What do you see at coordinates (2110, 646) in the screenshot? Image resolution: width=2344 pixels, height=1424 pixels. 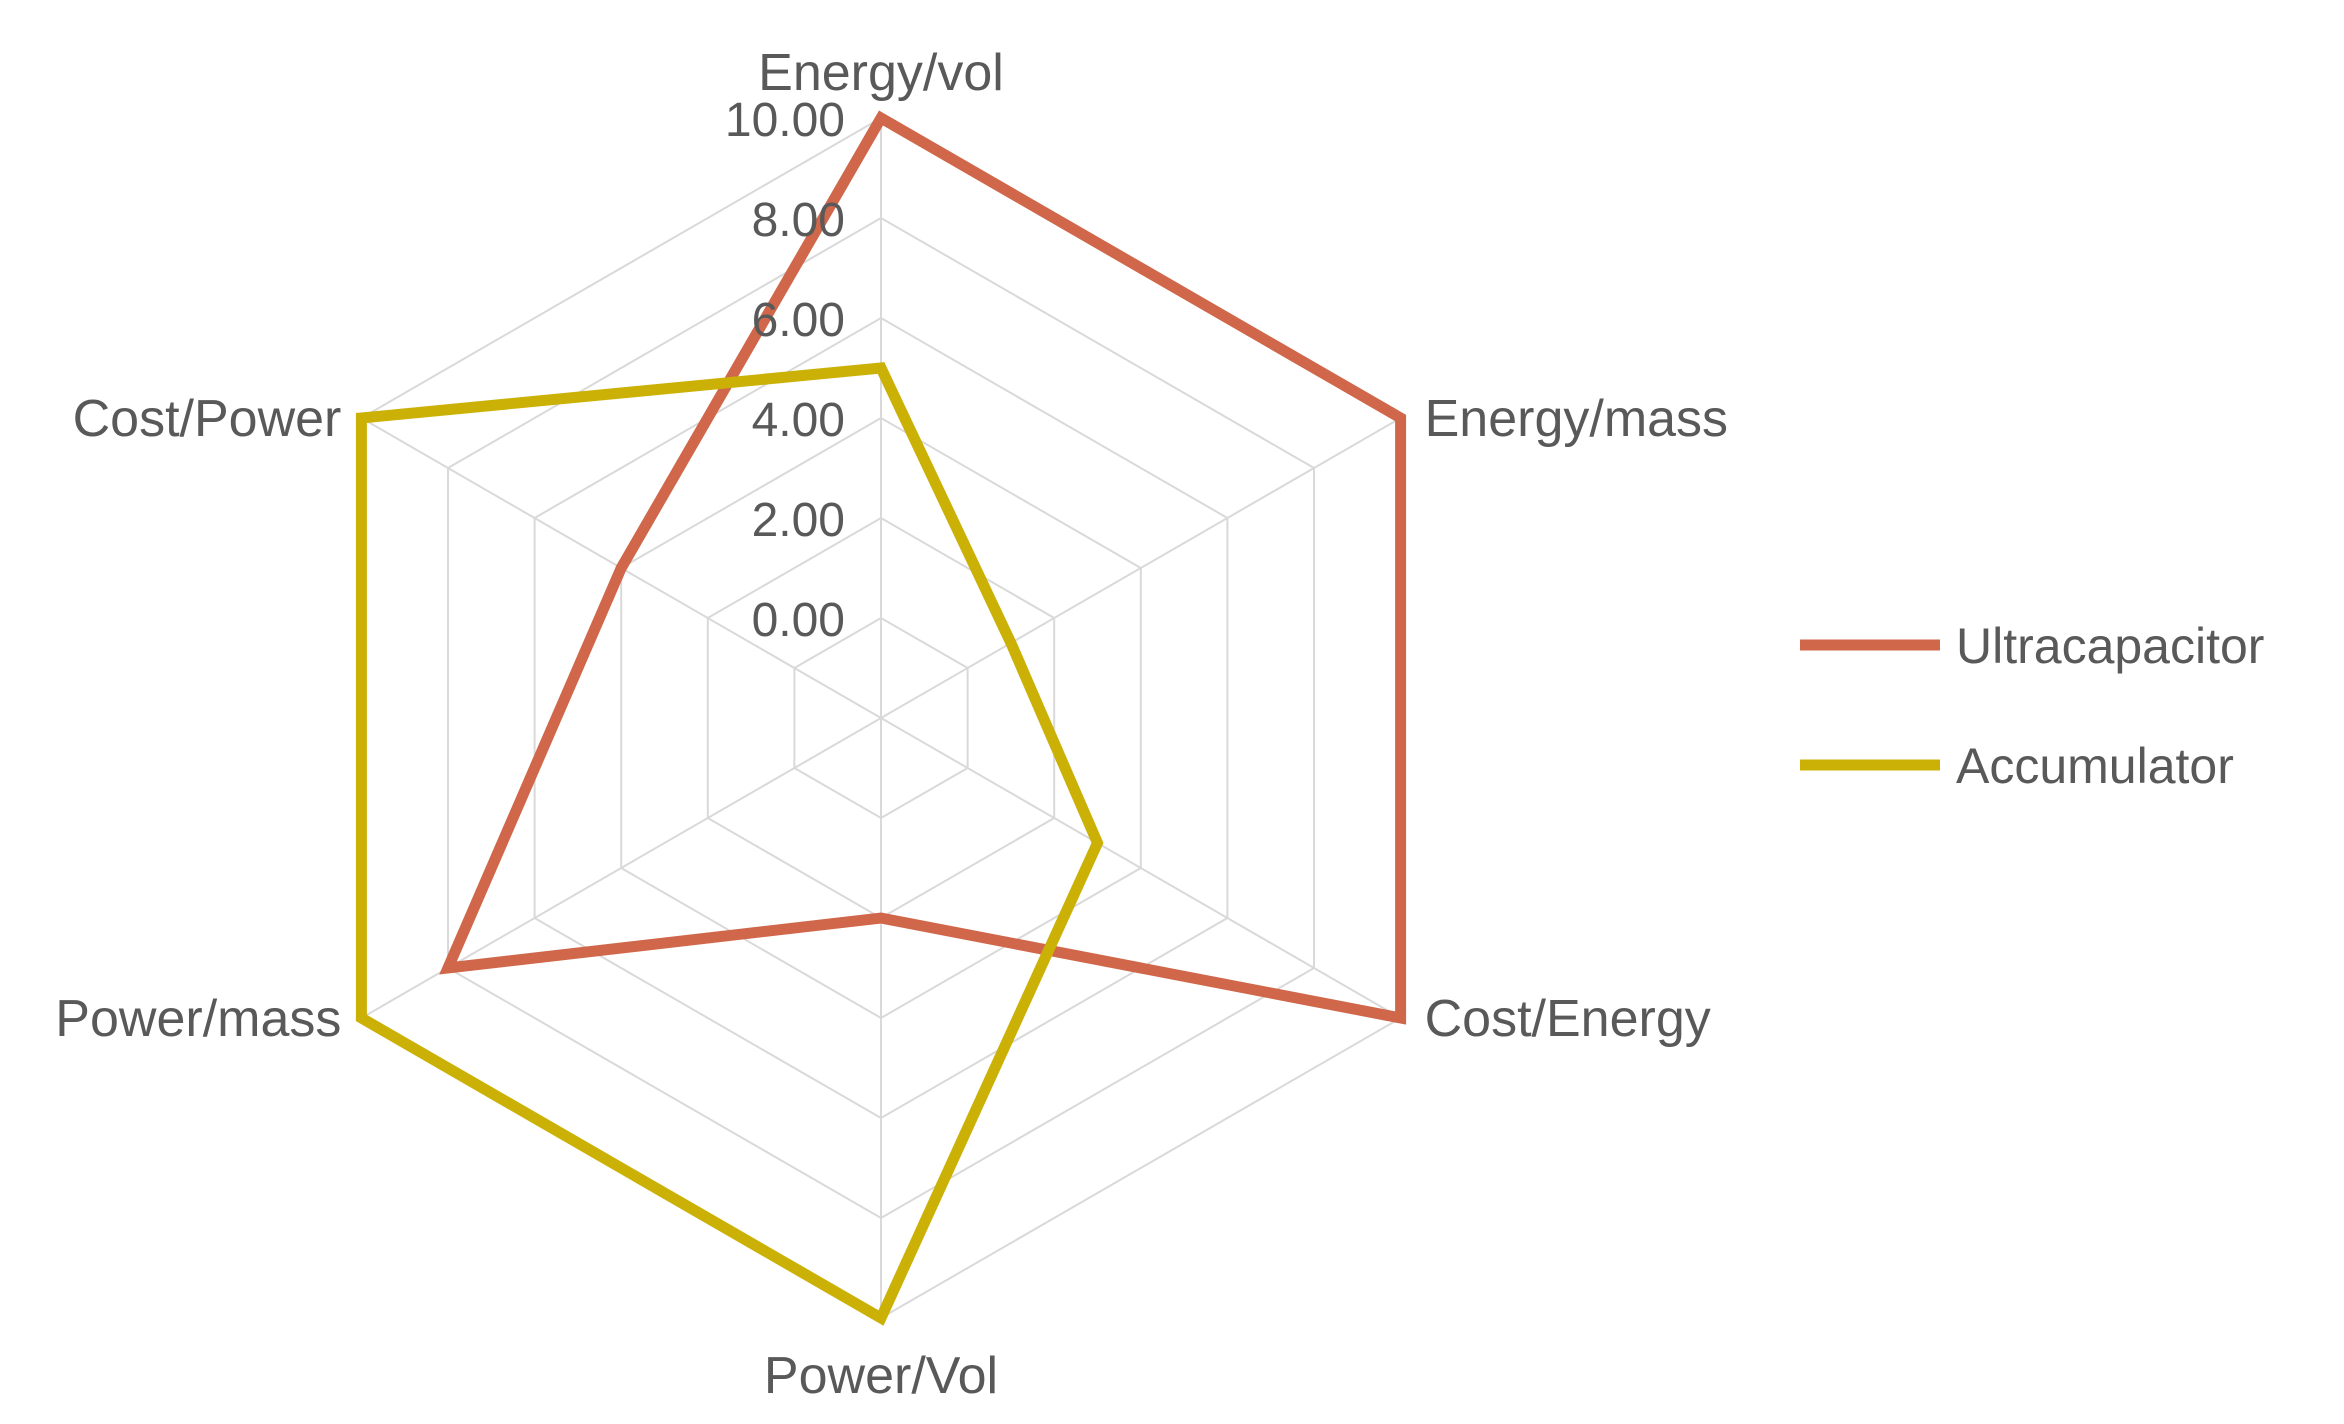 I see `legend-label-ultracapacitor: Ultracapacitor` at bounding box center [2110, 646].